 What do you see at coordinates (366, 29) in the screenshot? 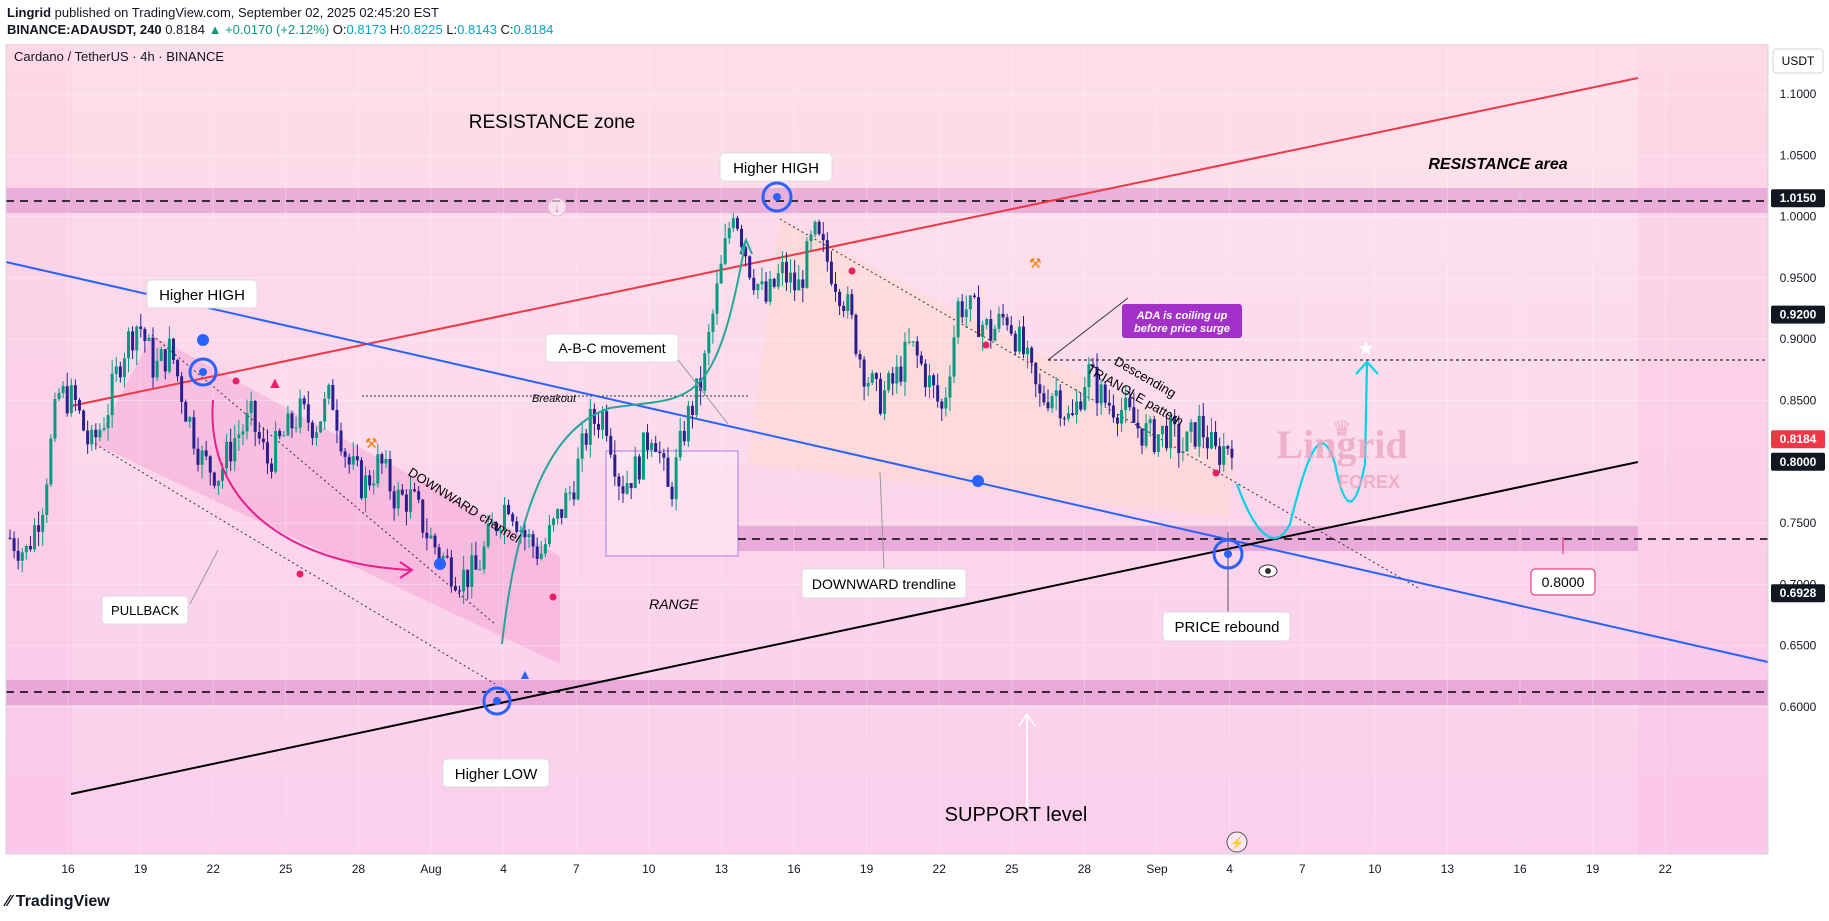
I see `o-value: 0.8173` at bounding box center [366, 29].